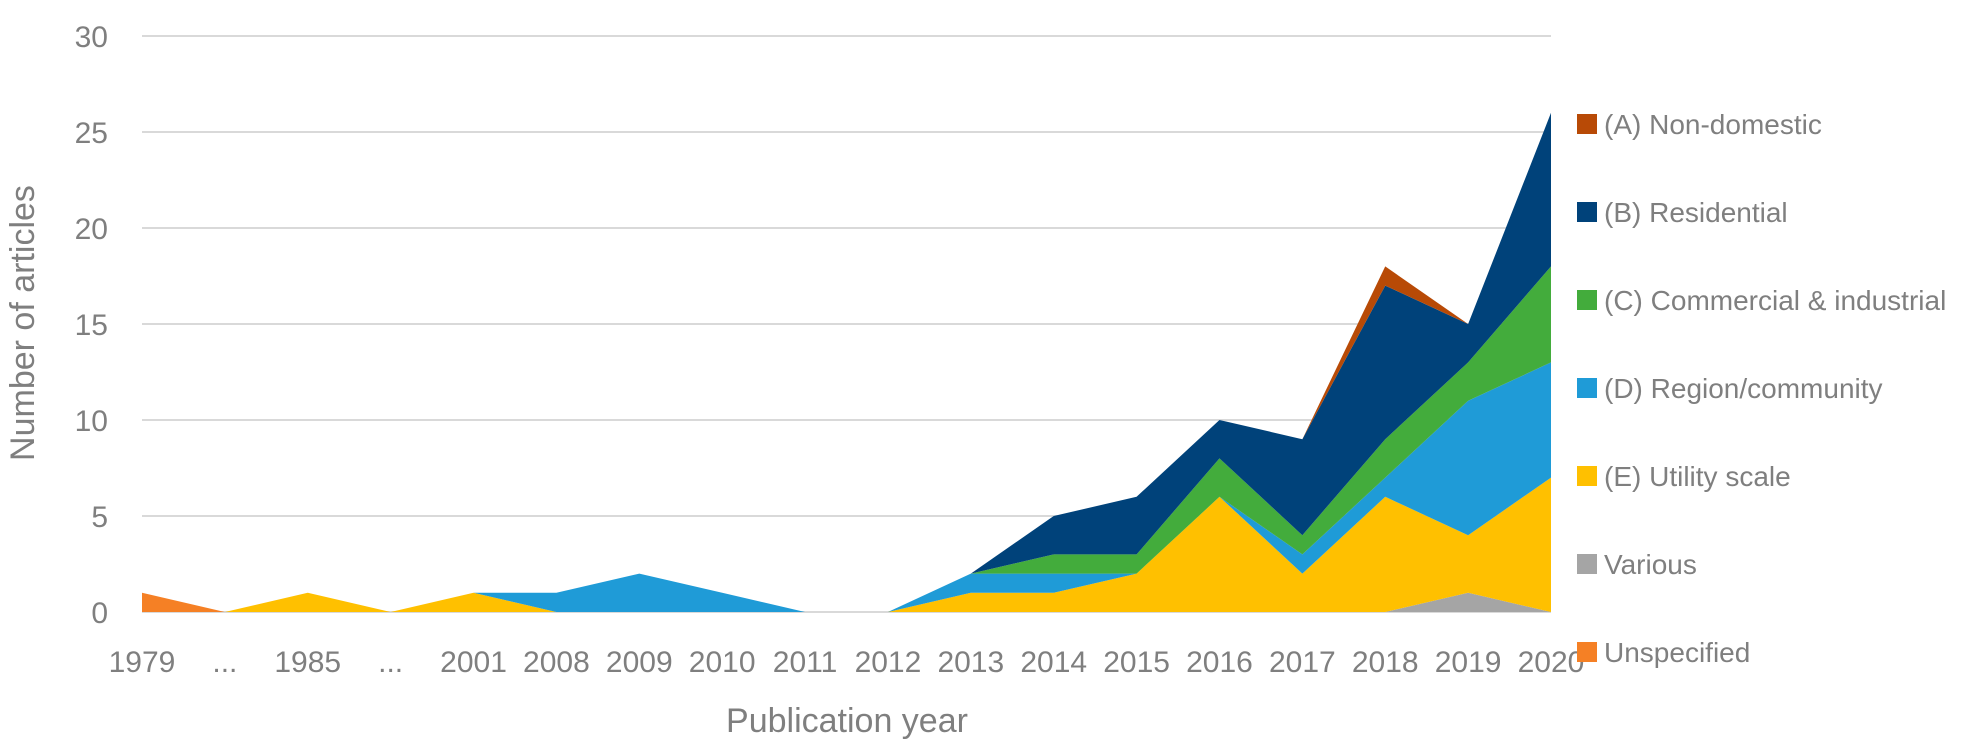  Describe the element at coordinates (1302, 662) in the screenshot. I see `x-tick-label: 2017` at that location.